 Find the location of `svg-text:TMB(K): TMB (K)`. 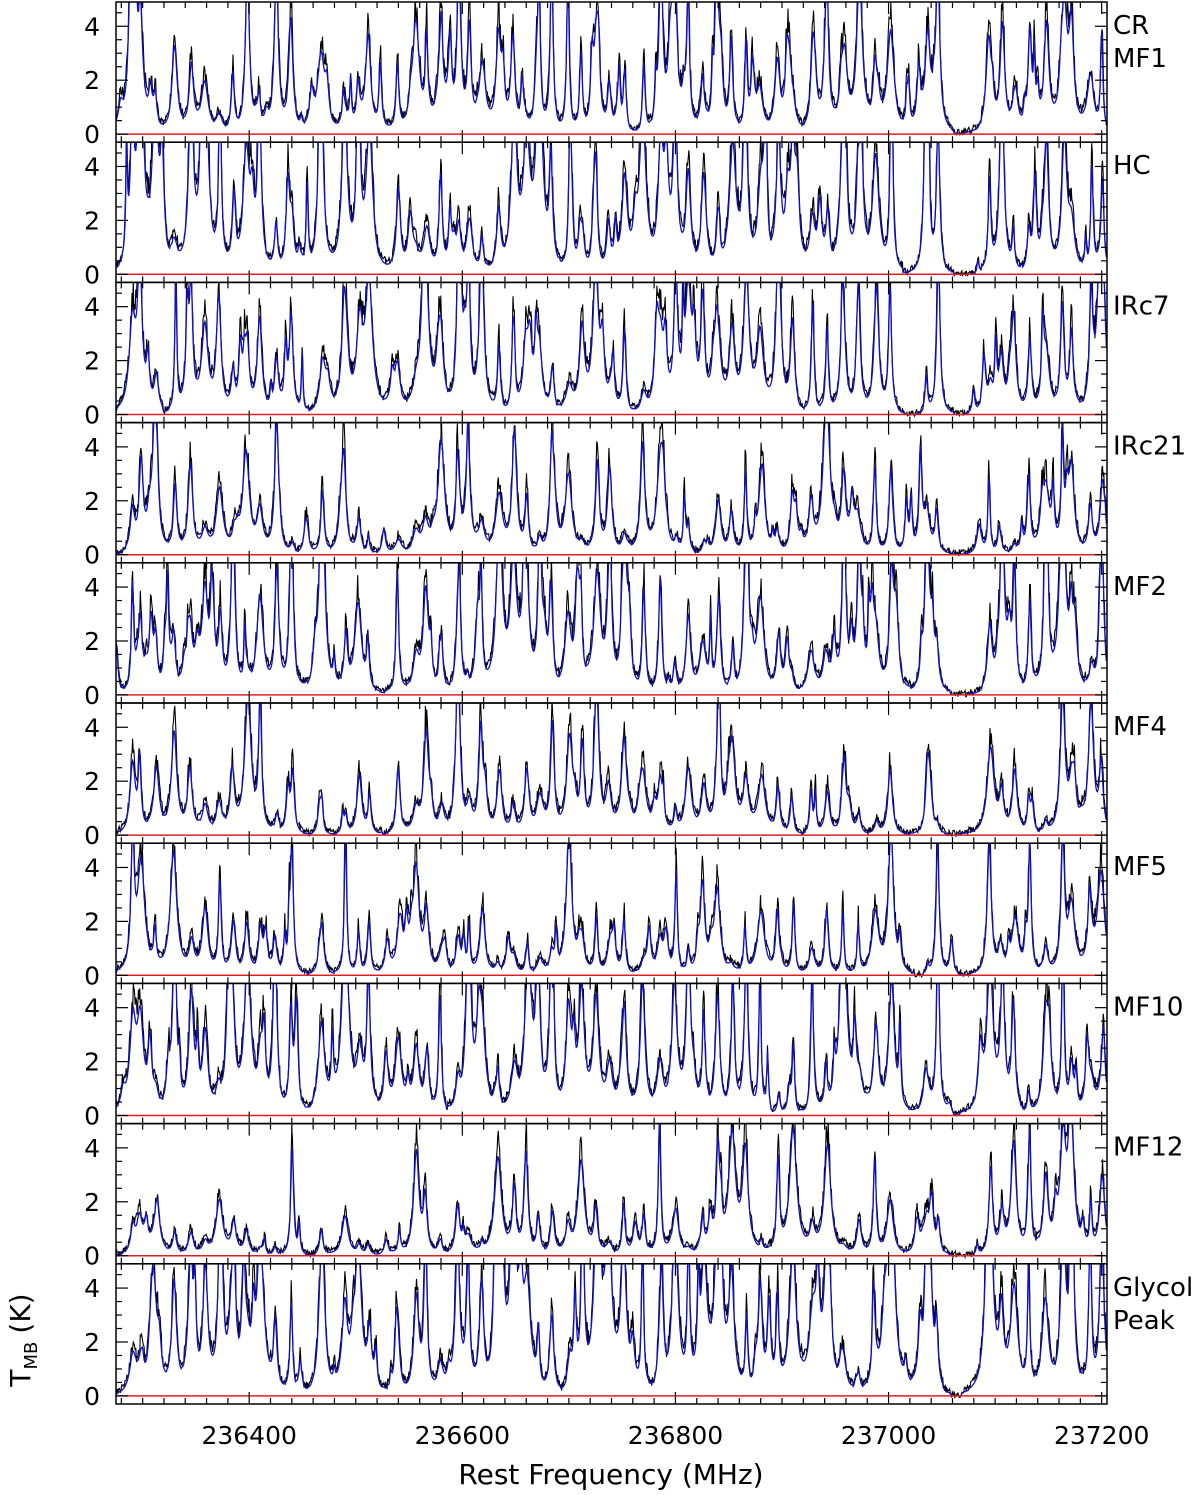

svg-text:TMB(K): TMB (K) is located at coordinates (23, 1340).